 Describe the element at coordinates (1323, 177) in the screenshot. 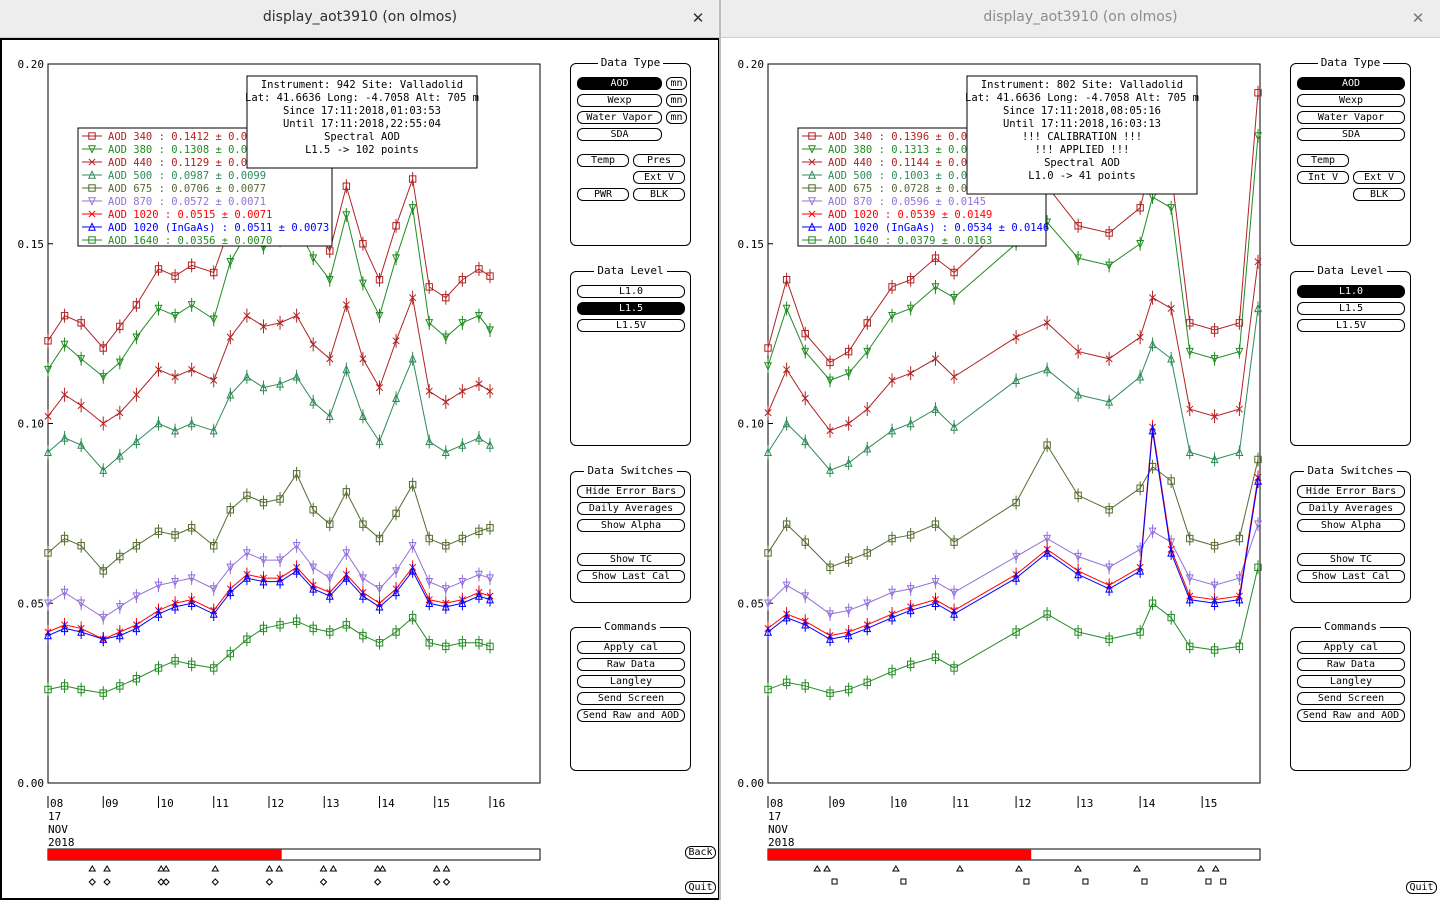

I see `int-v-button: Int V` at that location.